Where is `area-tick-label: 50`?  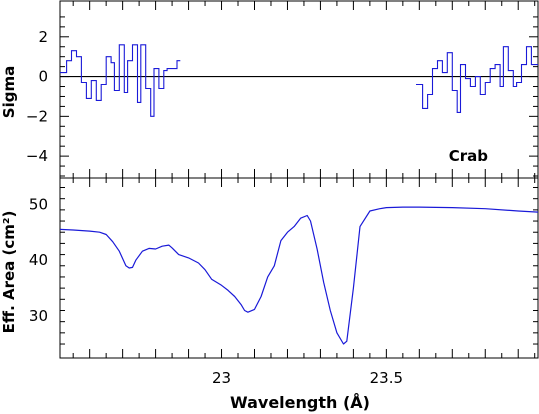 area-tick-label: 50 is located at coordinates (38, 204).